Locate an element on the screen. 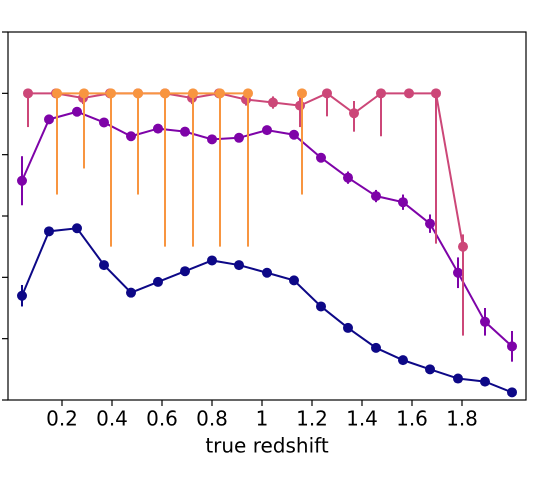  x-tick-label: 0.6 is located at coordinates (162, 419).